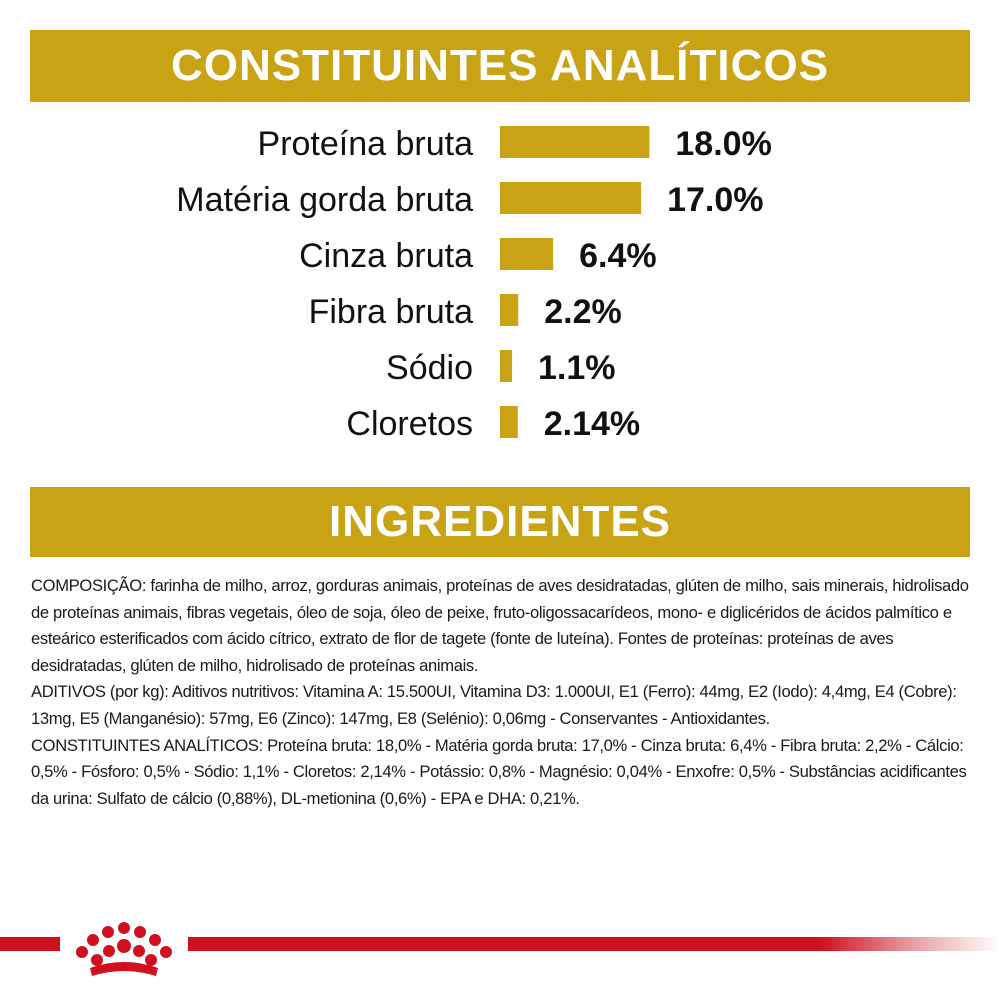 The image size is (1000, 1000). Describe the element at coordinates (618, 256) in the screenshot. I see `value-label: 6.4%` at that location.